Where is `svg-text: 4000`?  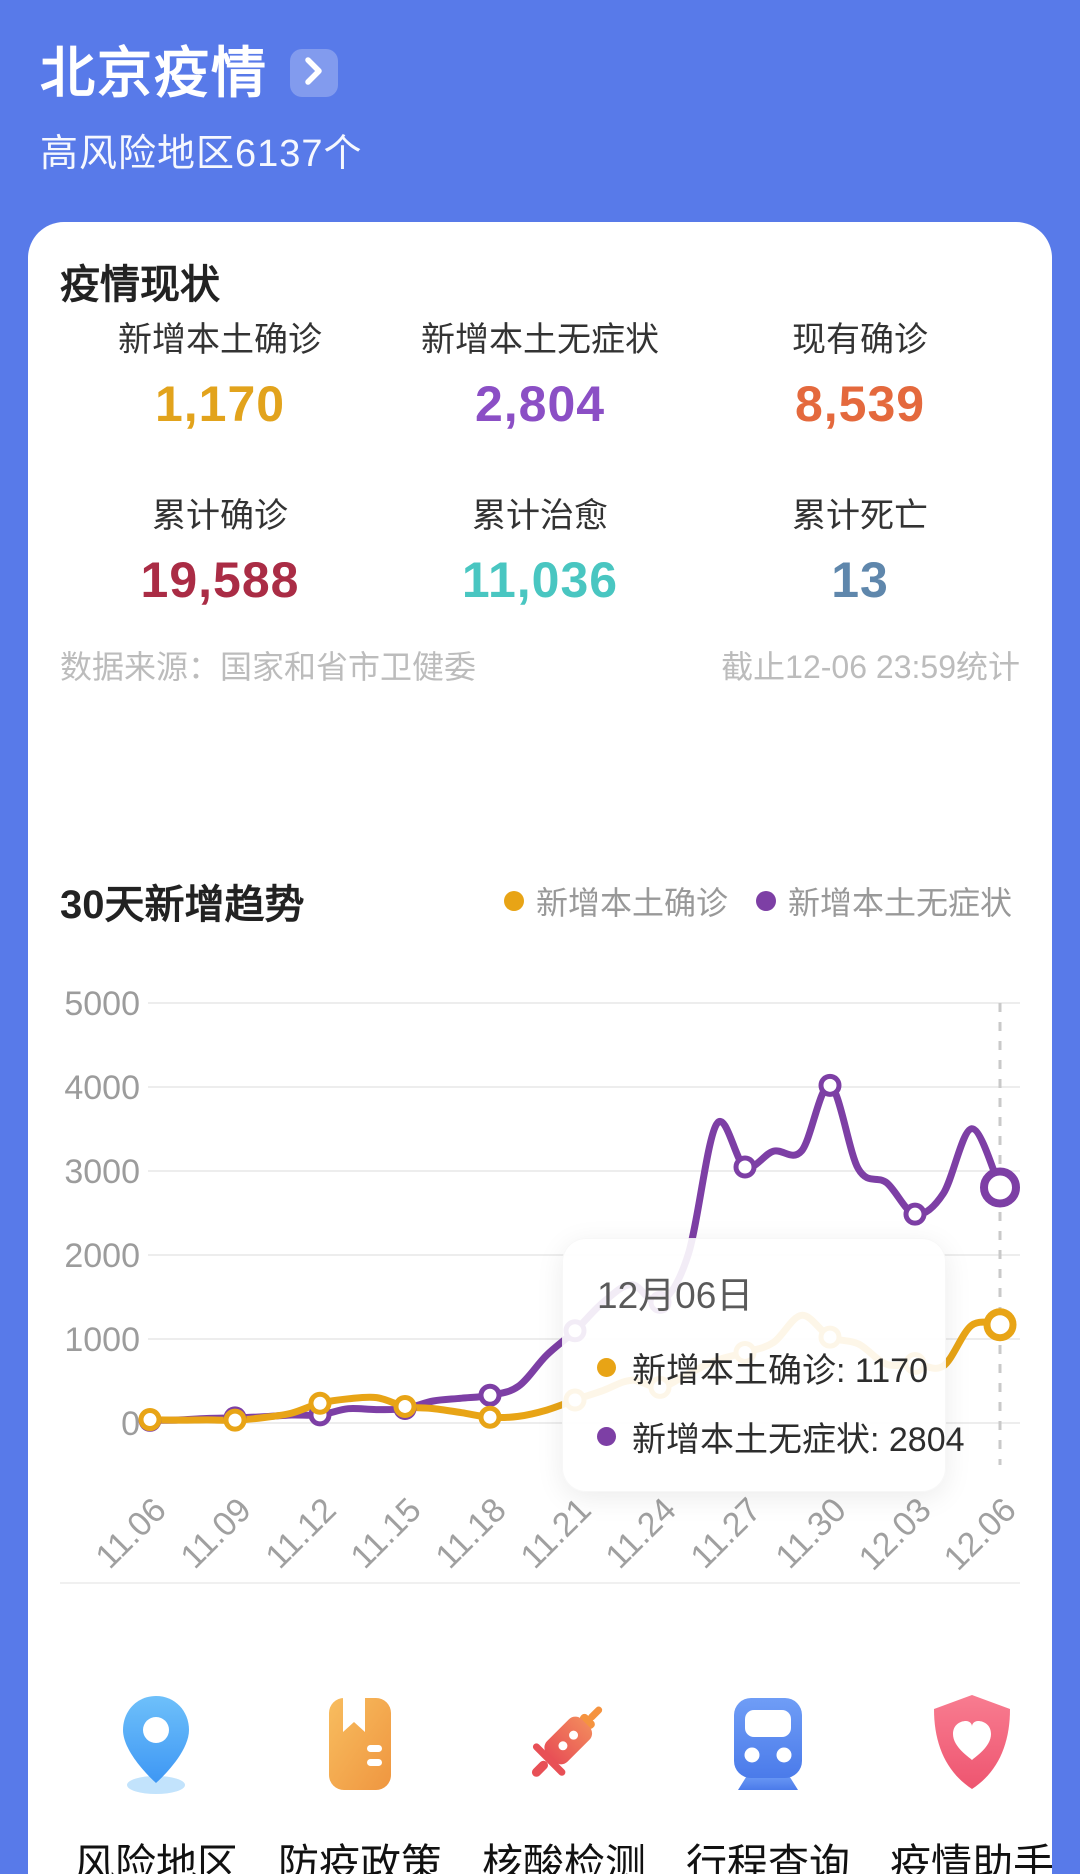
svg-text: 4000 is located at coordinates (102, 1088).